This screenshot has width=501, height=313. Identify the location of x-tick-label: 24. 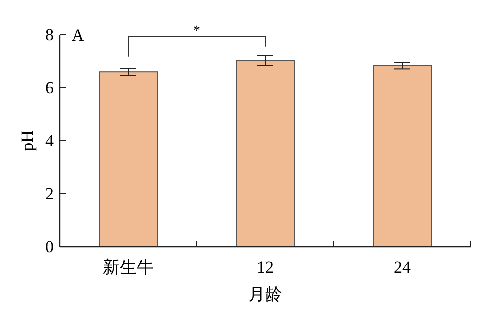
(403, 267).